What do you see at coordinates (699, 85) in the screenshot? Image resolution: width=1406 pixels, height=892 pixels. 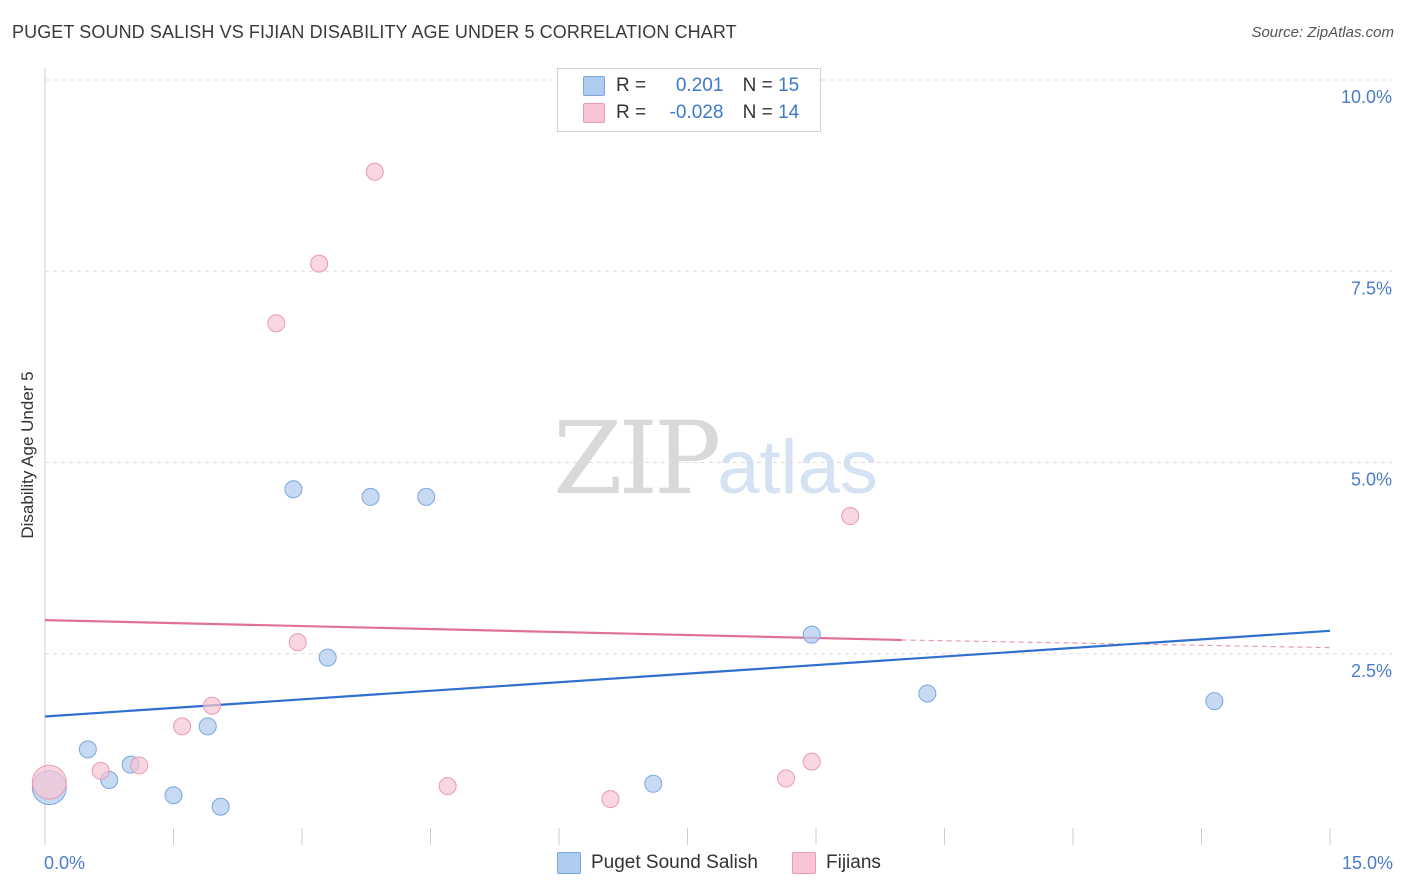 I see `legend-r-value: 0.201` at bounding box center [699, 85].